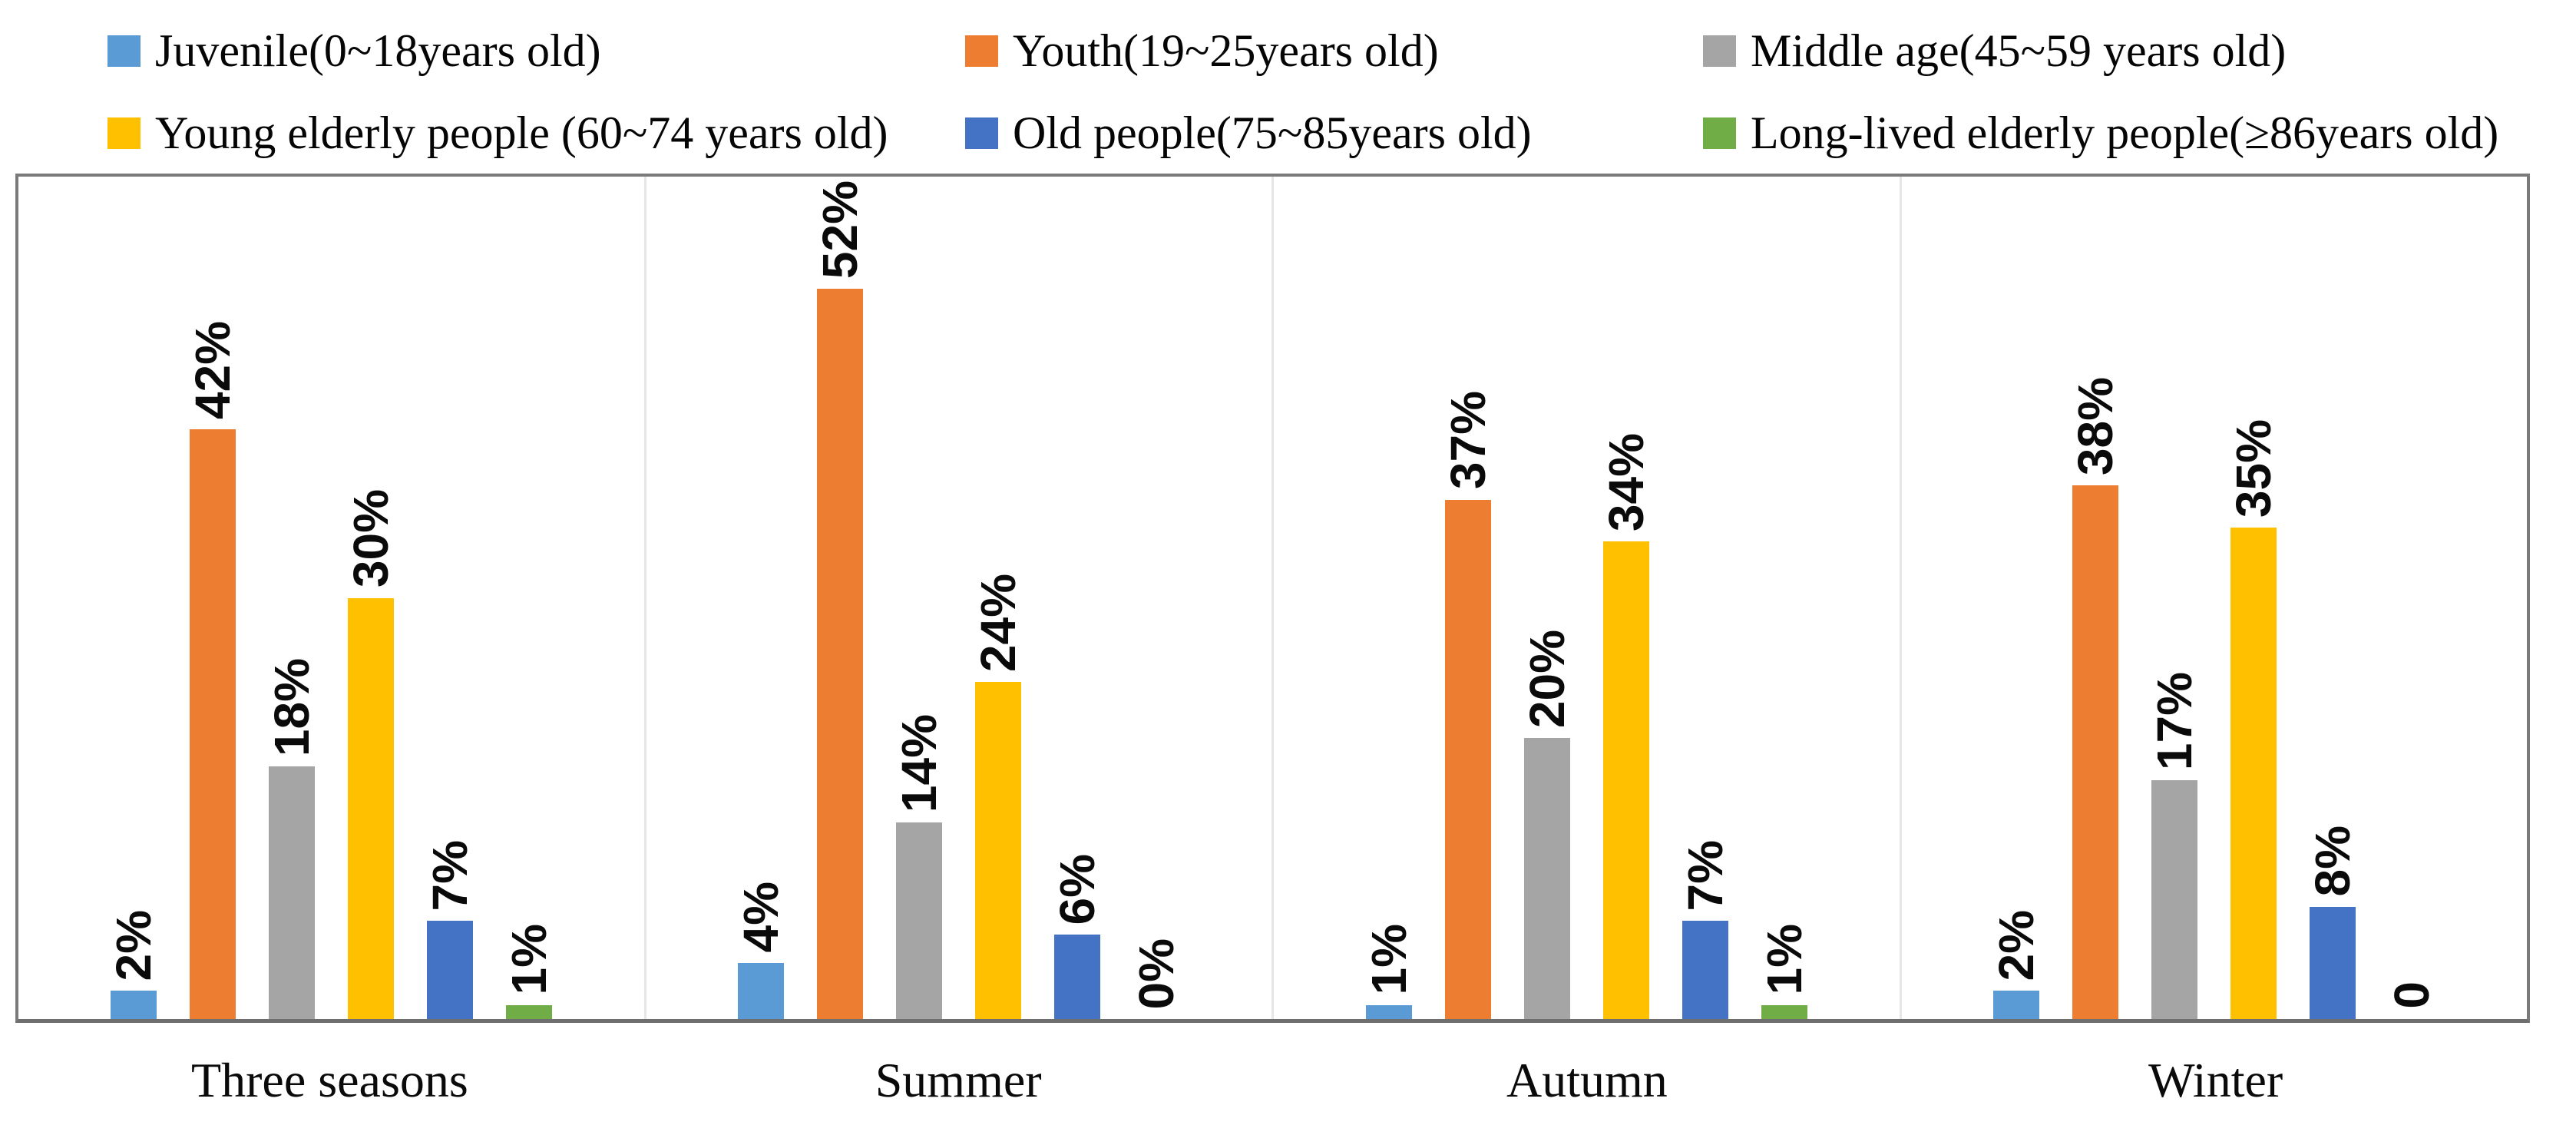 The image size is (2576, 1125). Describe the element at coordinates (2412, 598) in the screenshot. I see `bar-col-long-lived-elderly-people-86years-old-winter: 0` at that location.